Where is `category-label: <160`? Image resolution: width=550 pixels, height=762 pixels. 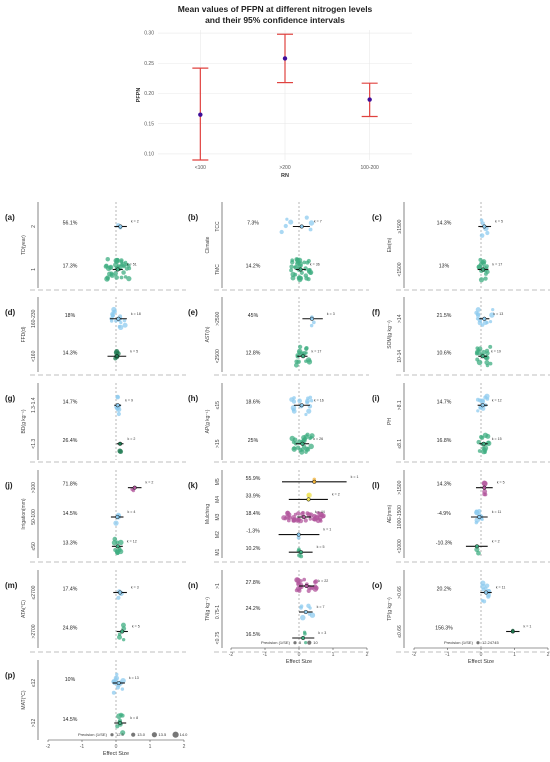 category-label: <160 is located at coordinates (34, 355).